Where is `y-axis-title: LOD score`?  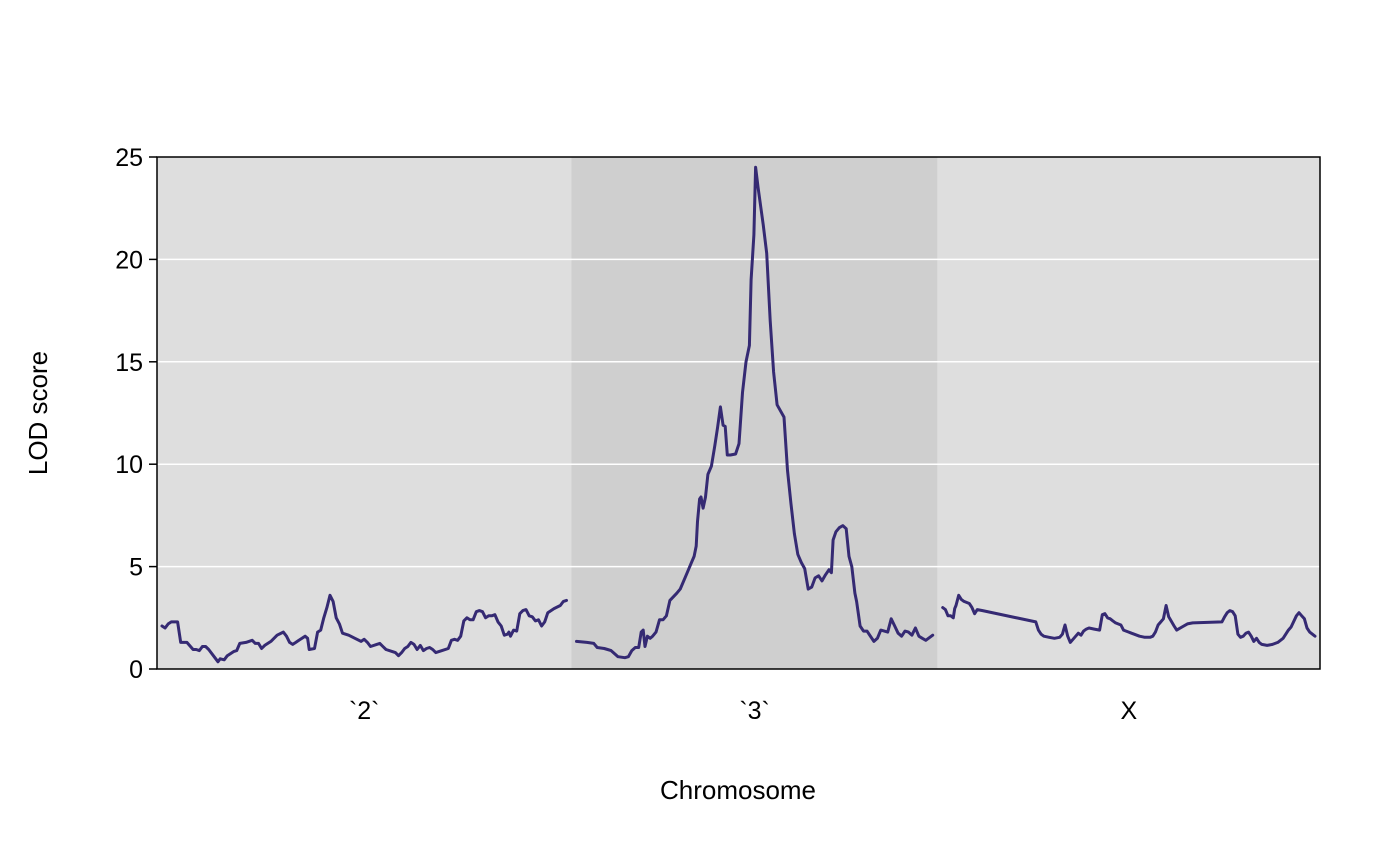
y-axis-title: LOD score is located at coordinates (38, 413).